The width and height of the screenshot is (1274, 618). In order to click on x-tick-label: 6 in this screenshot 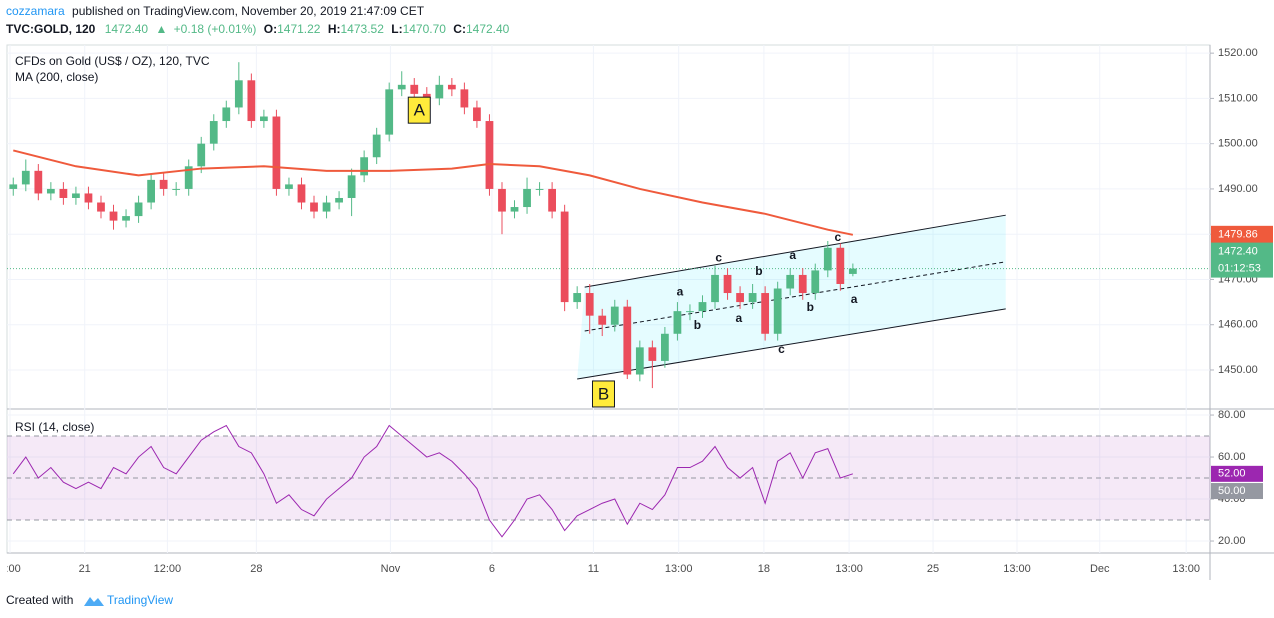, I will do `click(492, 569)`.